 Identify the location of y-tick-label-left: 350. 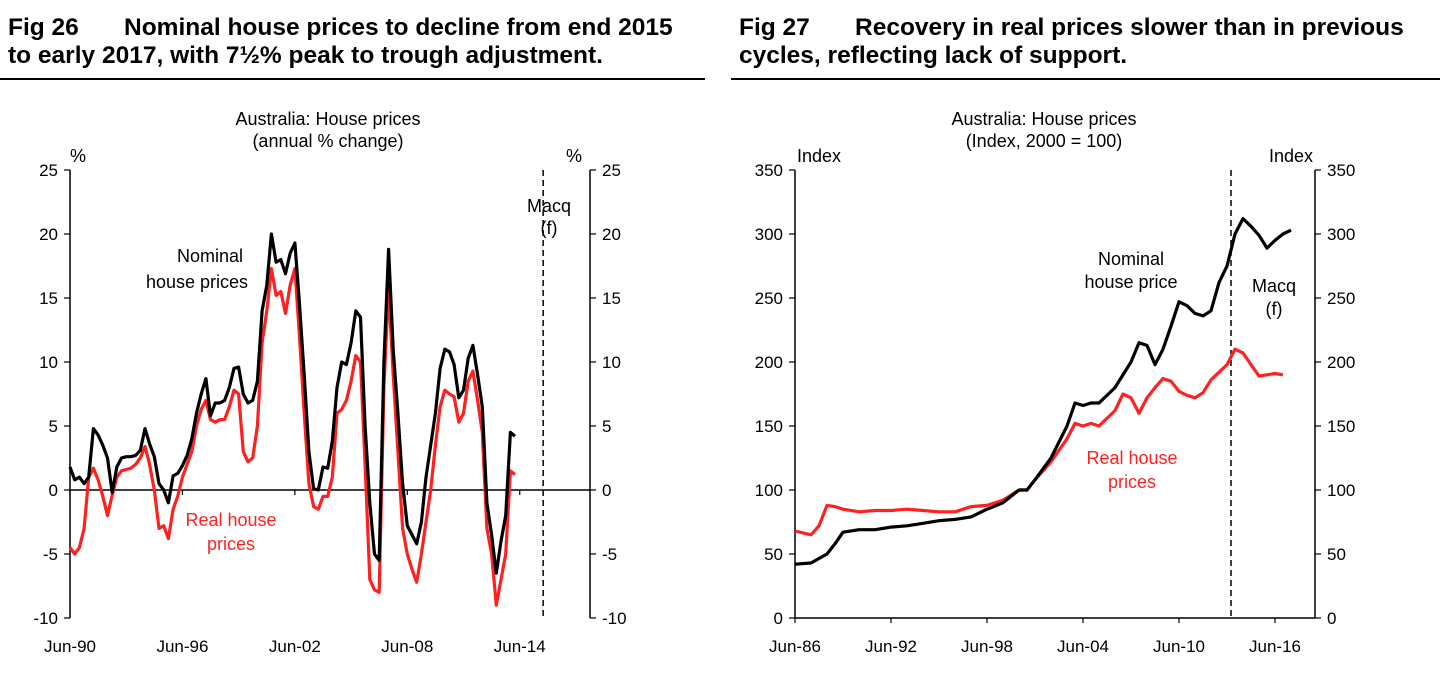
(769, 170).